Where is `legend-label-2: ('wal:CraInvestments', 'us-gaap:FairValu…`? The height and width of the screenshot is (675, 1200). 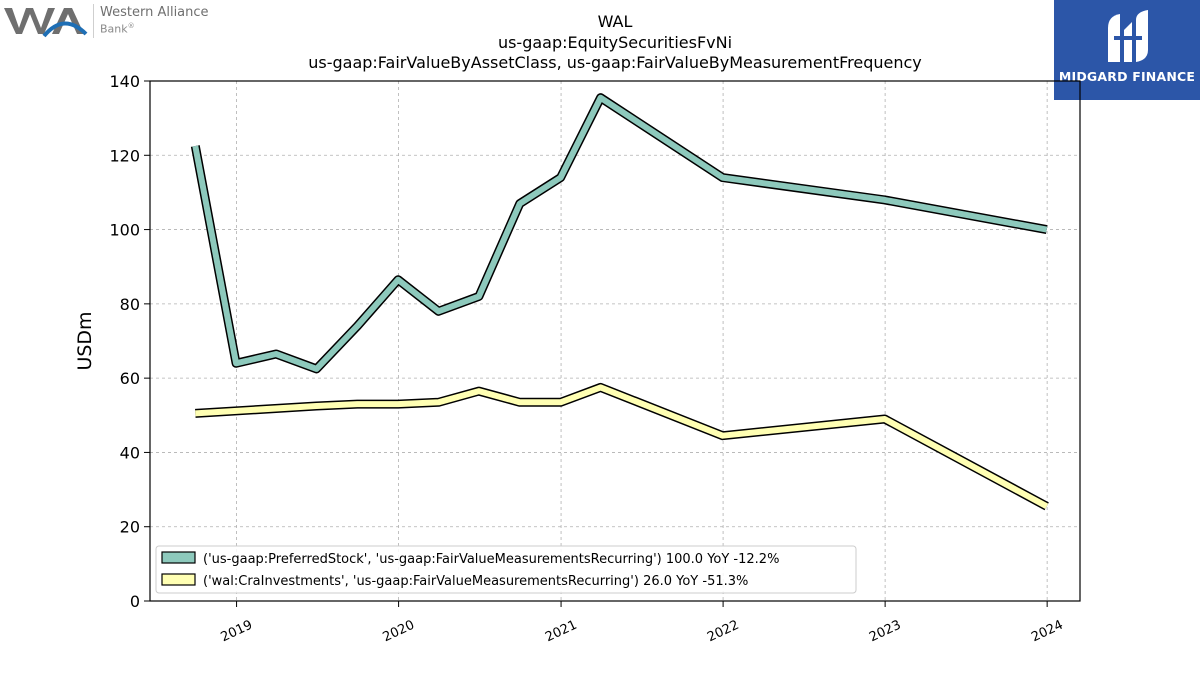
legend-label-2: ('wal:CraInvestments', 'us-gaap:FairValu… is located at coordinates (475, 581).